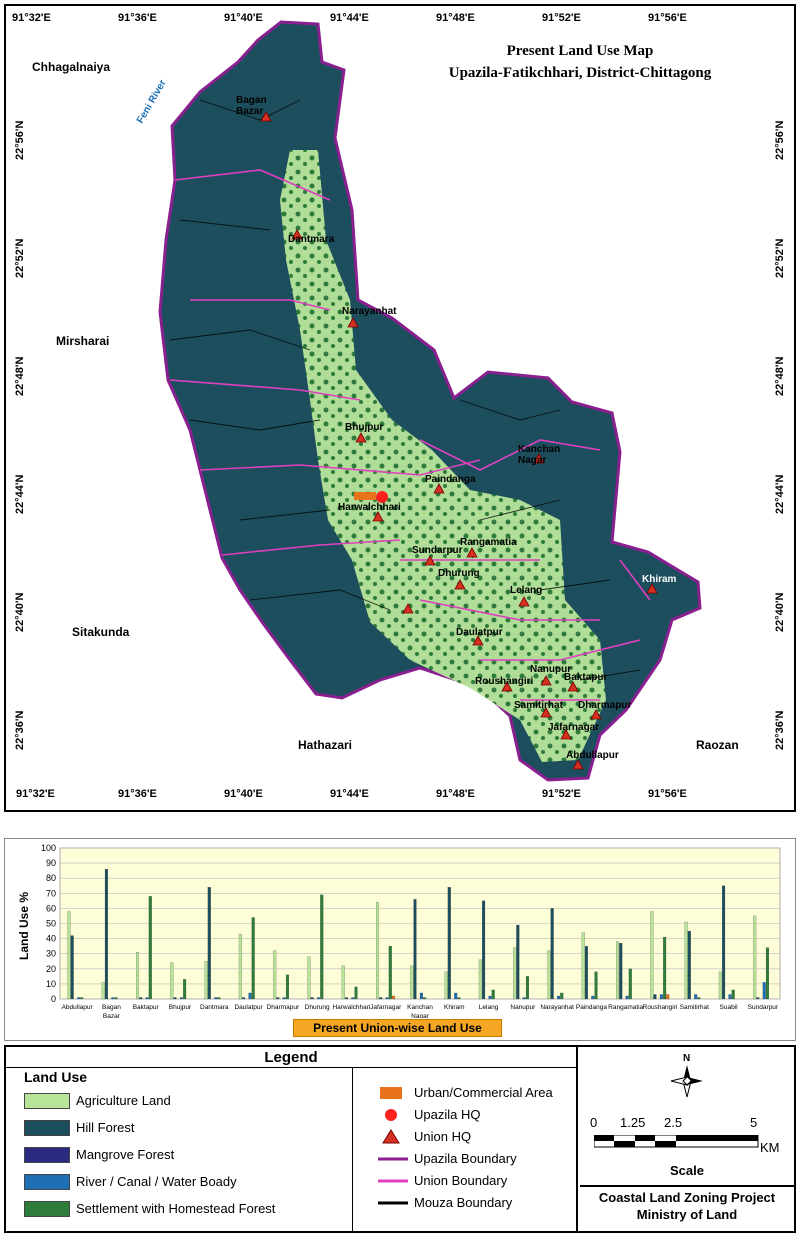  I want to click on x-tick-label: Samitirhat, so click(694, 1007).